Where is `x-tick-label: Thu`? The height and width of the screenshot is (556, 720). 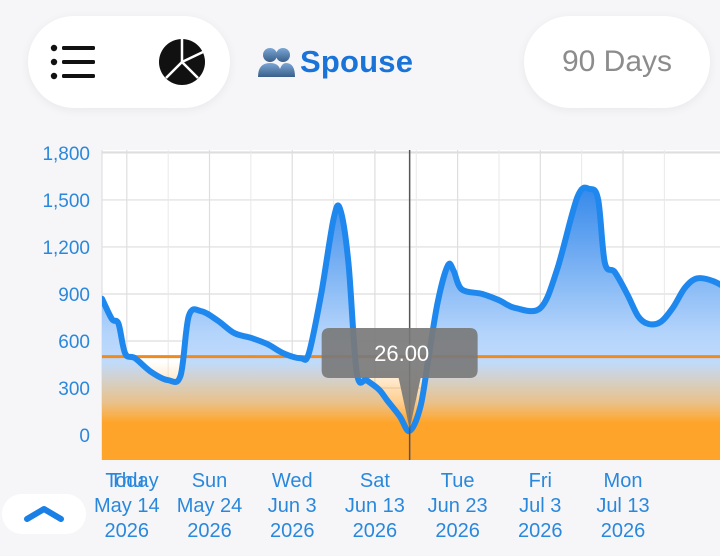 x-tick-label: Thu is located at coordinates (127, 481).